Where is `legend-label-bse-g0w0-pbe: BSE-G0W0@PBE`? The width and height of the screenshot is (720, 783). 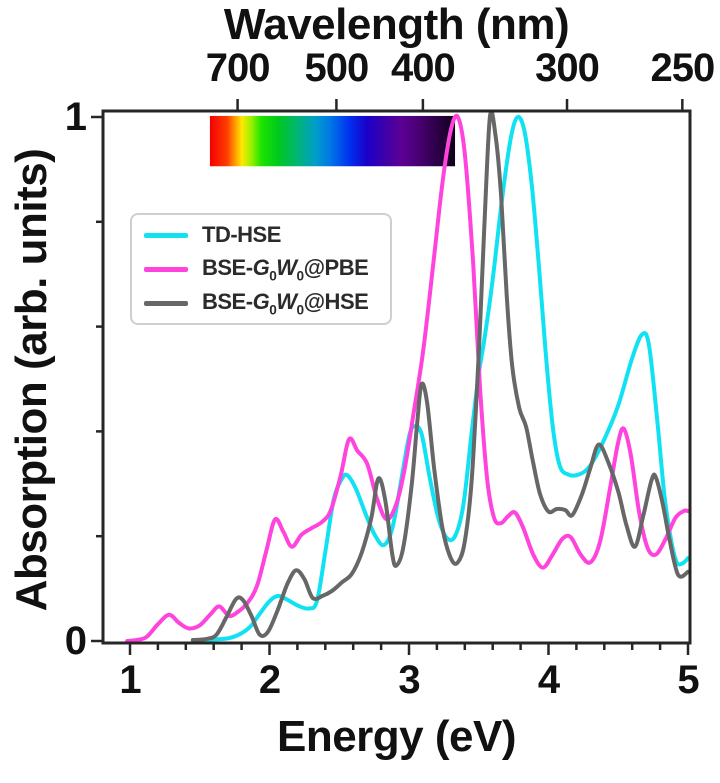
legend-label-bse-g0w0-pbe: BSE-G0W0@PBE is located at coordinates (285, 269).